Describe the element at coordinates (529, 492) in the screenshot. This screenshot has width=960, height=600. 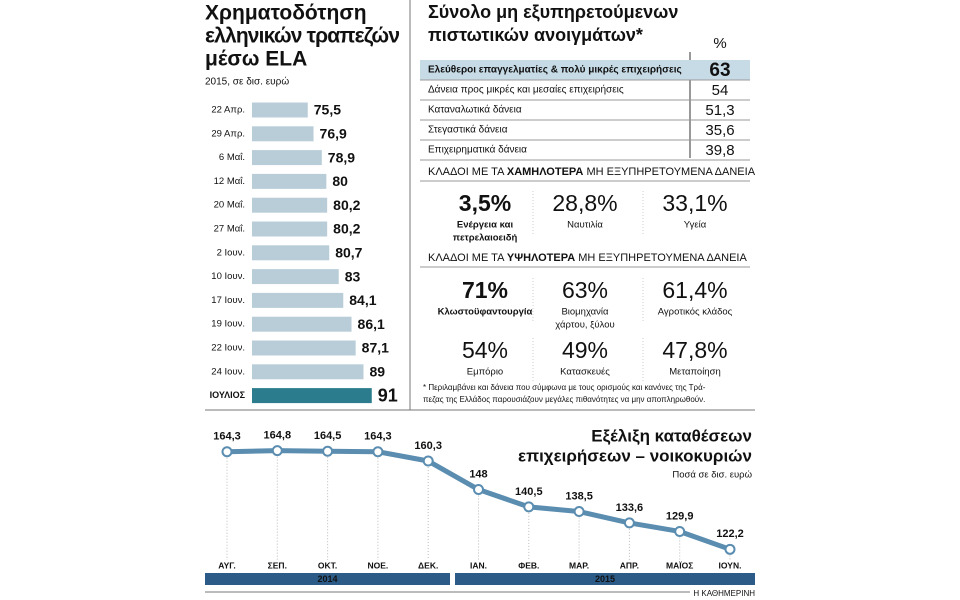
I see `value-label: 140,5` at that location.